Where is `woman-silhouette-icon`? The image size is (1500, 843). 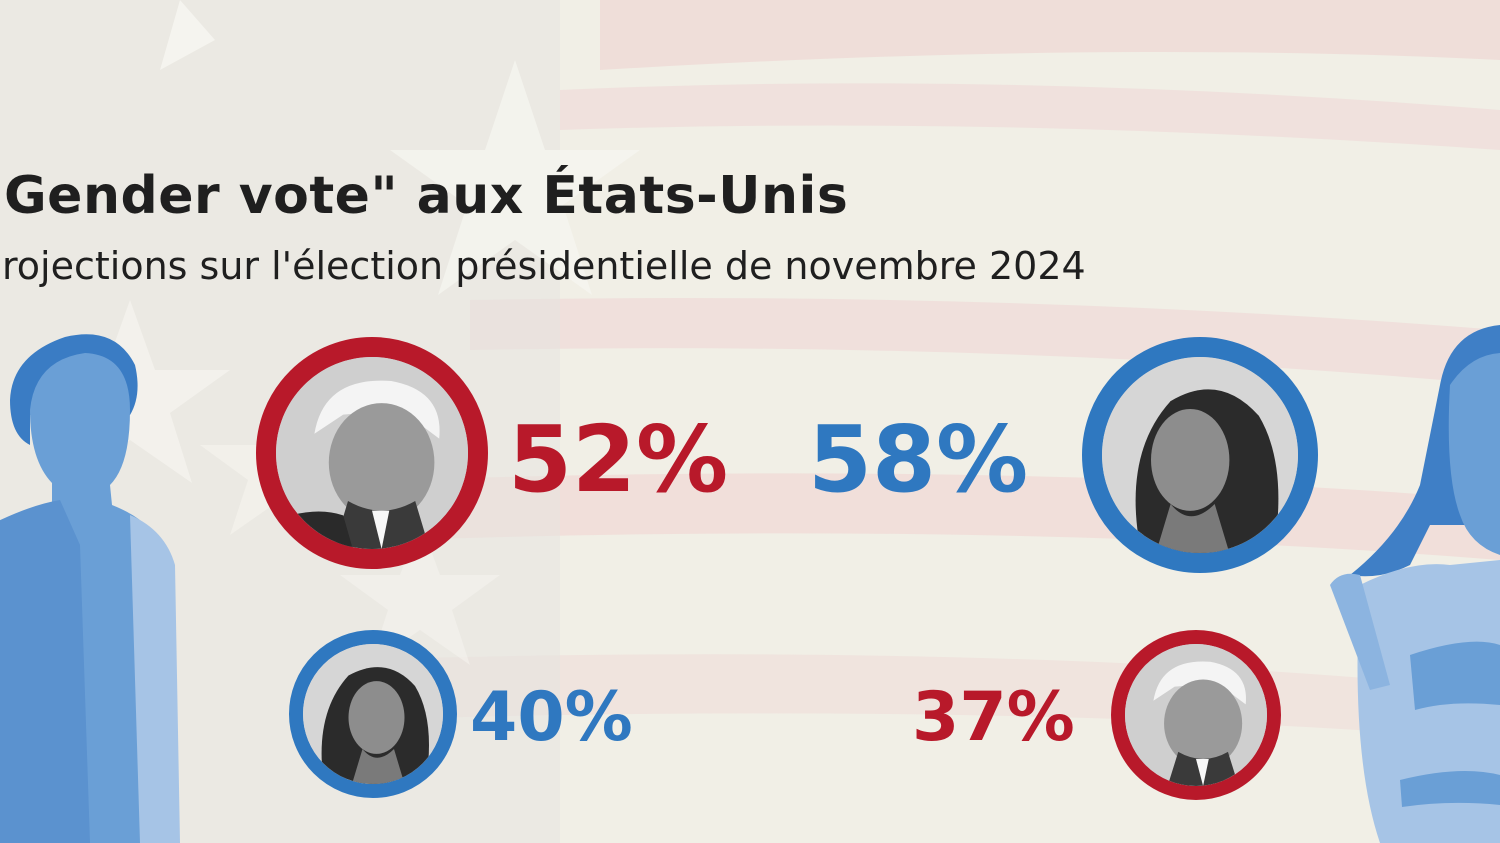 woman-silhouette-icon is located at coordinates (1415, 584).